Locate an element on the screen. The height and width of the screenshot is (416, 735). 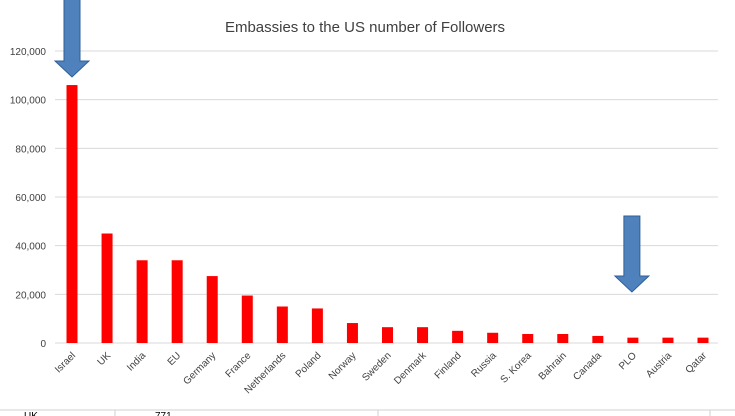
y-tick-label: 80,000 is located at coordinates (30, 149).